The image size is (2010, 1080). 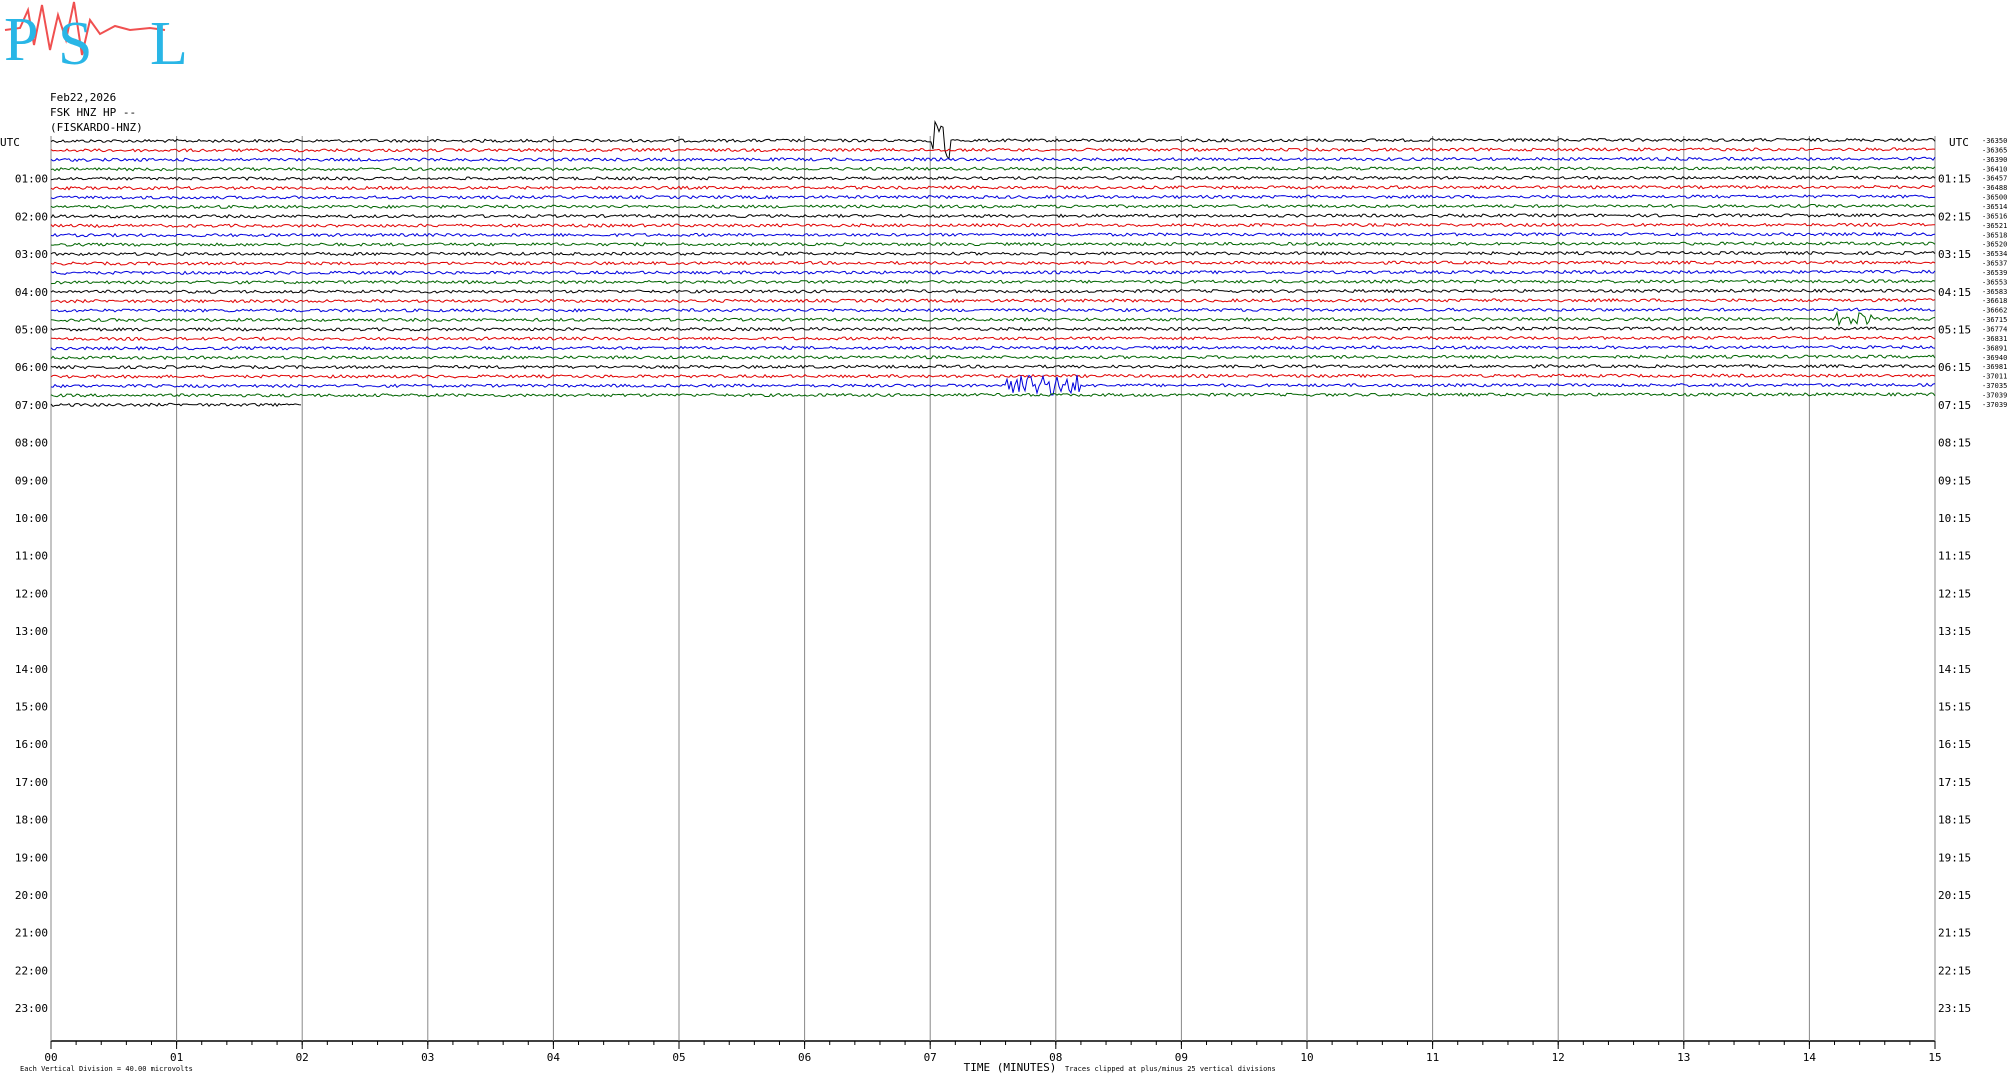 I want to click on station: (FISKARDO-HNZ), so click(x=96, y=127).